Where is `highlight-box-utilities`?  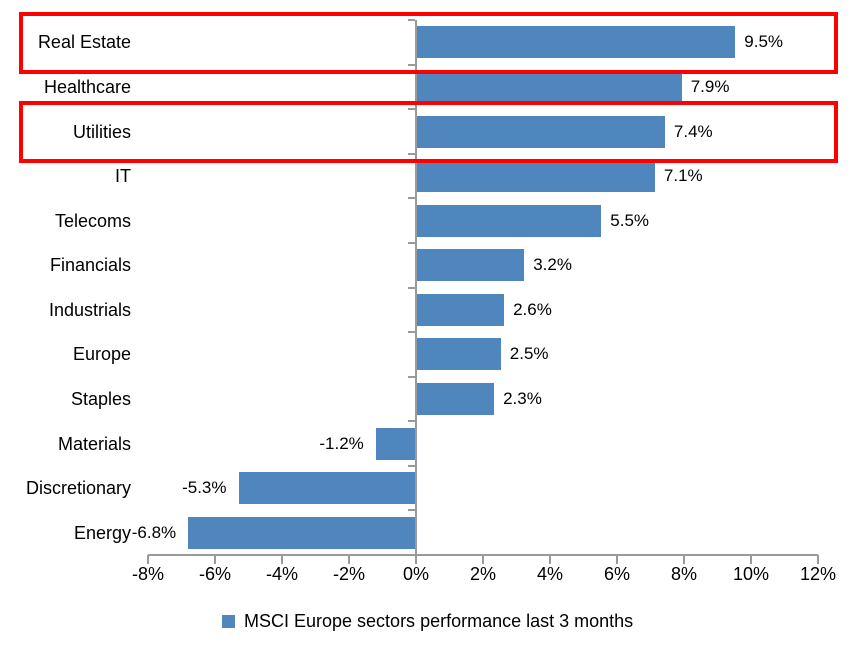 highlight-box-utilities is located at coordinates (428, 132).